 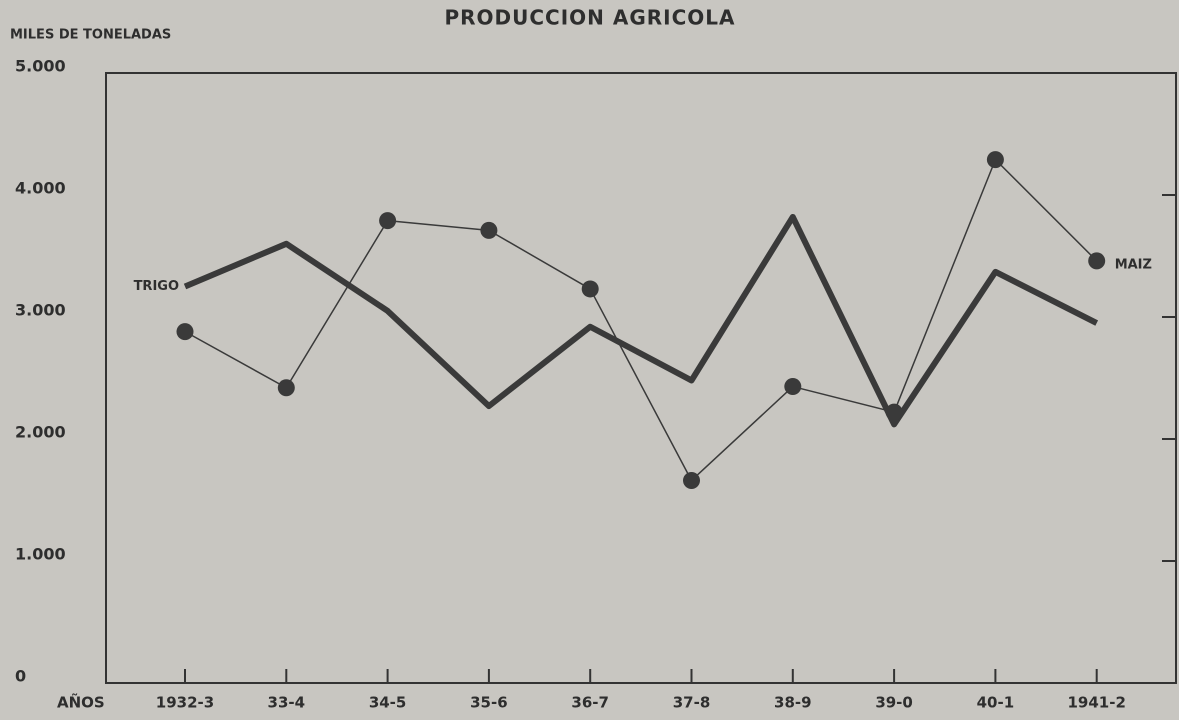 What do you see at coordinates (156, 286) in the screenshot?
I see `series-label: TRIGO` at bounding box center [156, 286].